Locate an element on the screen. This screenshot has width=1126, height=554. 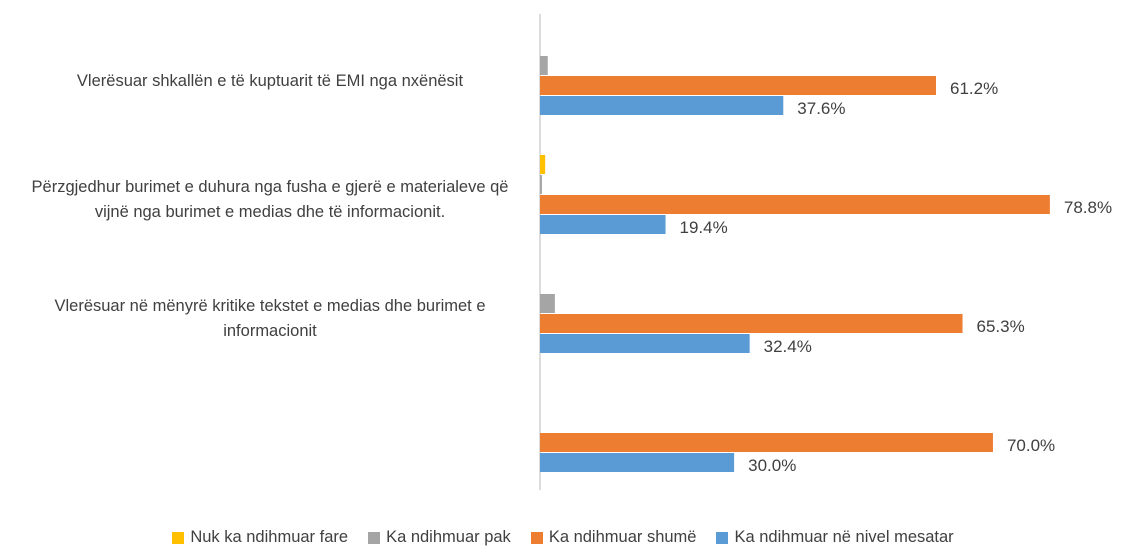
legend-label: Nuk ka ndihmuar fare is located at coordinates (269, 537).